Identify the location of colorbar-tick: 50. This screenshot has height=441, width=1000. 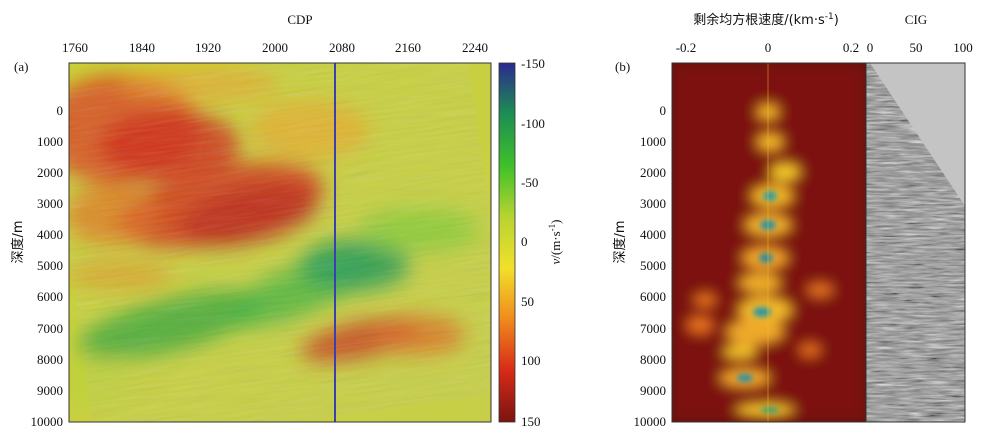
(527, 301).